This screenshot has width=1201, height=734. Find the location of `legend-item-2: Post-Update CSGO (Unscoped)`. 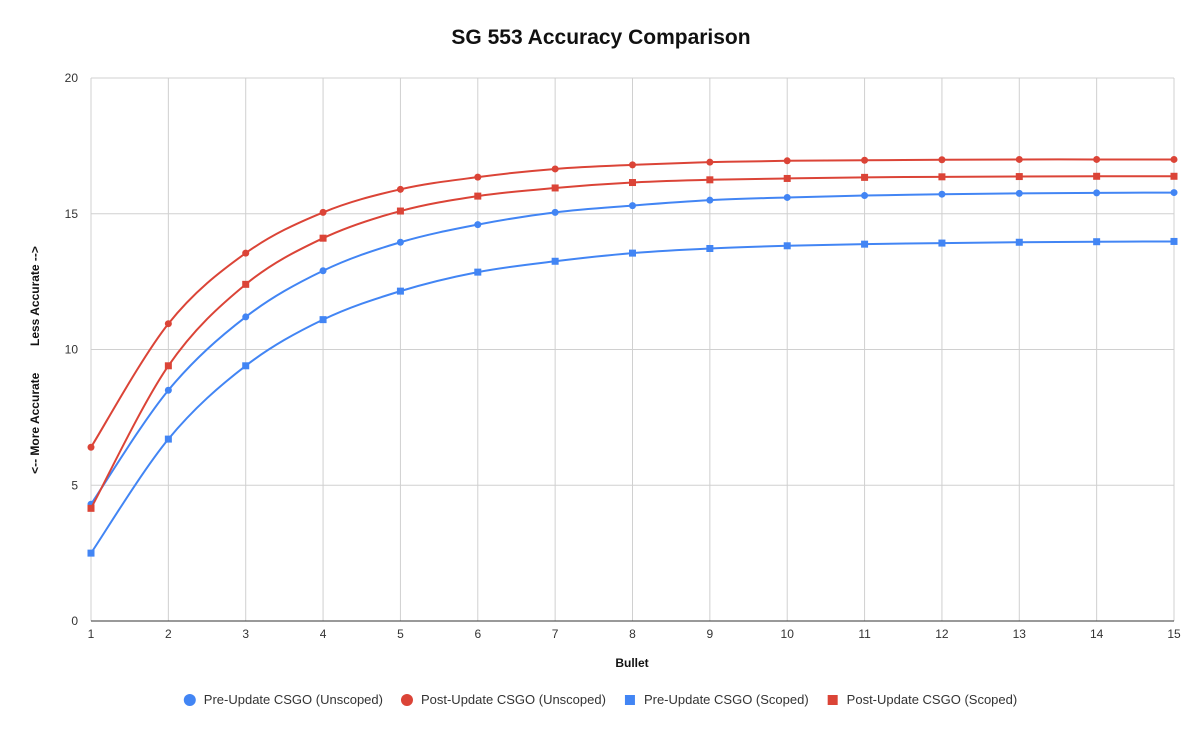

legend-item-2: Post-Update CSGO (Unscoped) is located at coordinates (503, 699).